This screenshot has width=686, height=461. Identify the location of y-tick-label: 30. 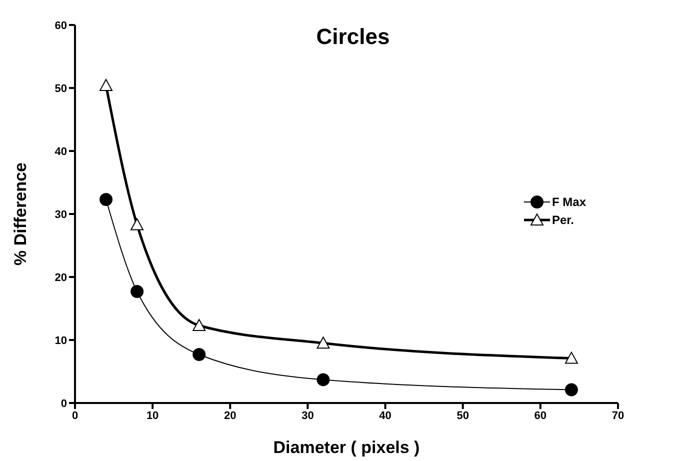
(60, 214).